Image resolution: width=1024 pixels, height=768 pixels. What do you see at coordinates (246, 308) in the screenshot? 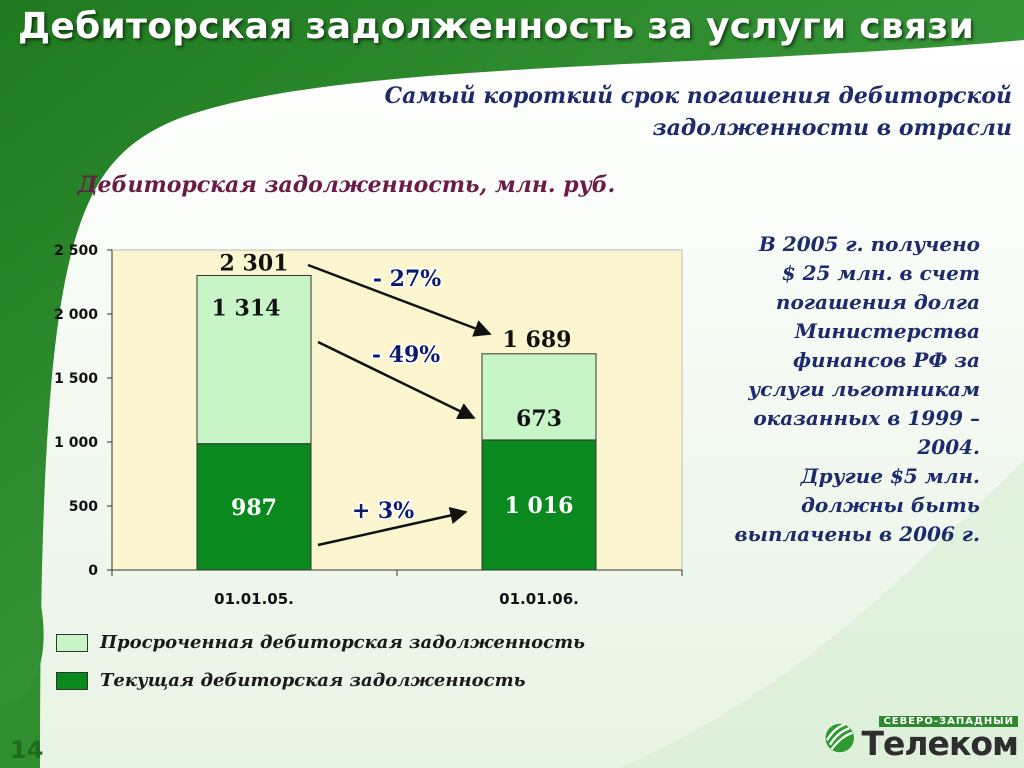
I see `data-label: 1 314` at bounding box center [246, 308].